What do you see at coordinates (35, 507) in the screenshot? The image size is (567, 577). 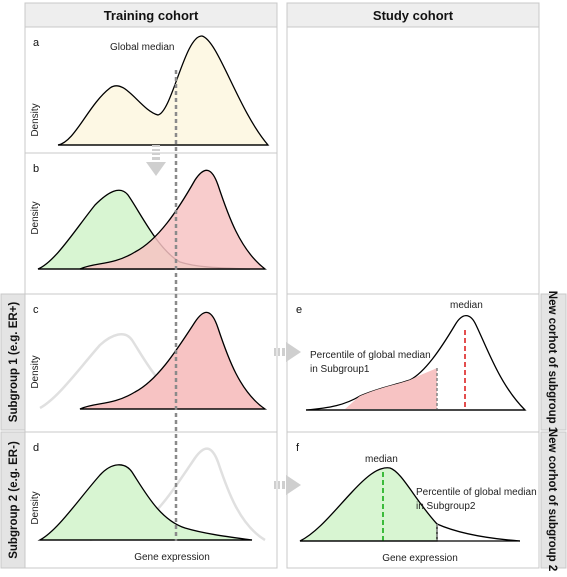 I see `panel-d-ylabel: Density` at bounding box center [35, 507].